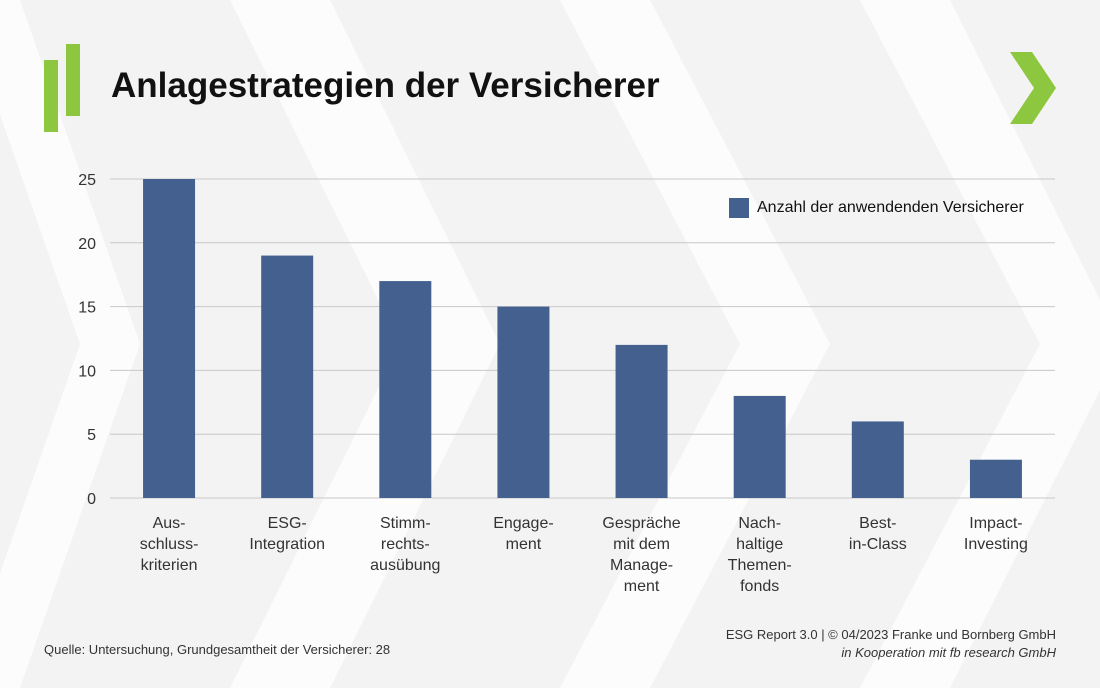 The width and height of the screenshot is (1100, 688). What do you see at coordinates (405, 544) in the screenshot?
I see `x-tick-label: Stimm-rechts-ausübung` at bounding box center [405, 544].